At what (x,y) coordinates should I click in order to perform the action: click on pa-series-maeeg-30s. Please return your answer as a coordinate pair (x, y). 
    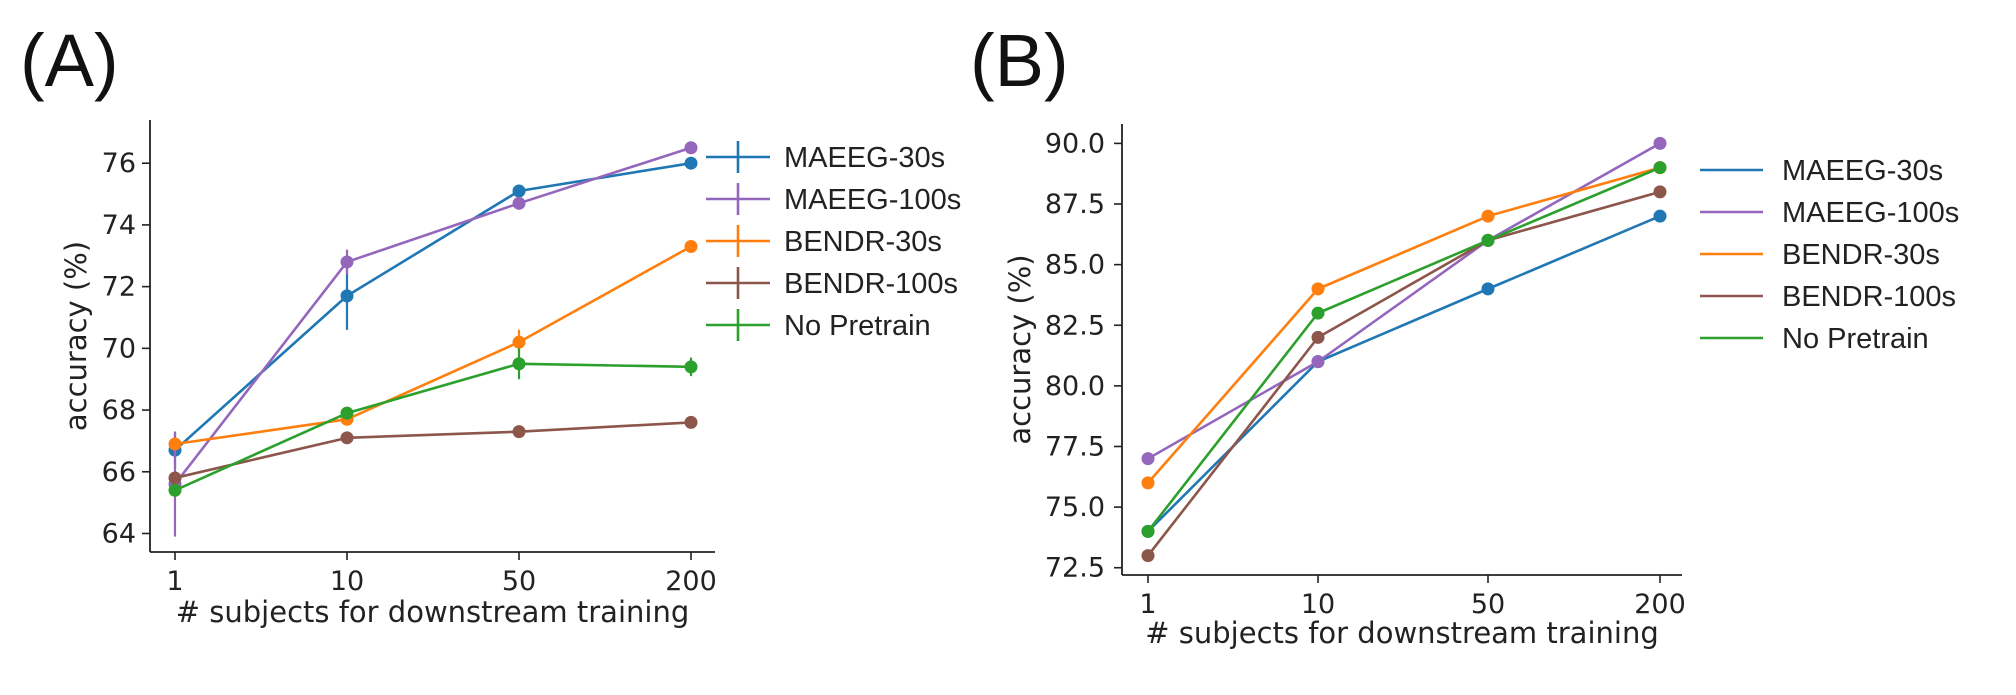
    Looking at the image, I should click on (433, 312).